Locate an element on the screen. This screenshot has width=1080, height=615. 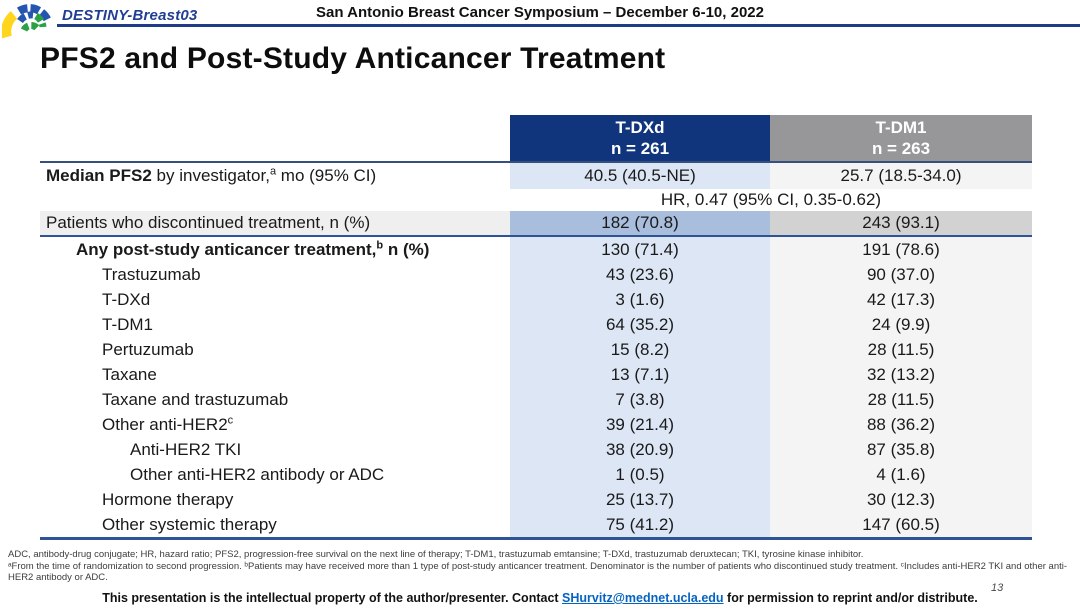
table-row: Taxane 13 (7.1) 32 (13.2) is located at coordinates (536, 374).